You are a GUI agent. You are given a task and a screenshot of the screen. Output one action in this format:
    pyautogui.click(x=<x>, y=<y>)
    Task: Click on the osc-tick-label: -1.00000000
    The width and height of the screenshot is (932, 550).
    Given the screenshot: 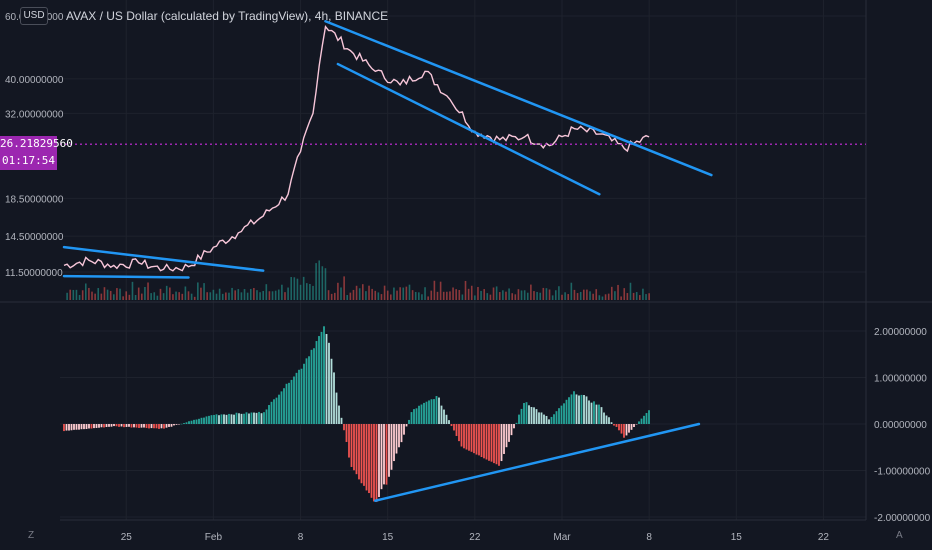 What is the action you would take?
    pyautogui.click(x=902, y=472)
    